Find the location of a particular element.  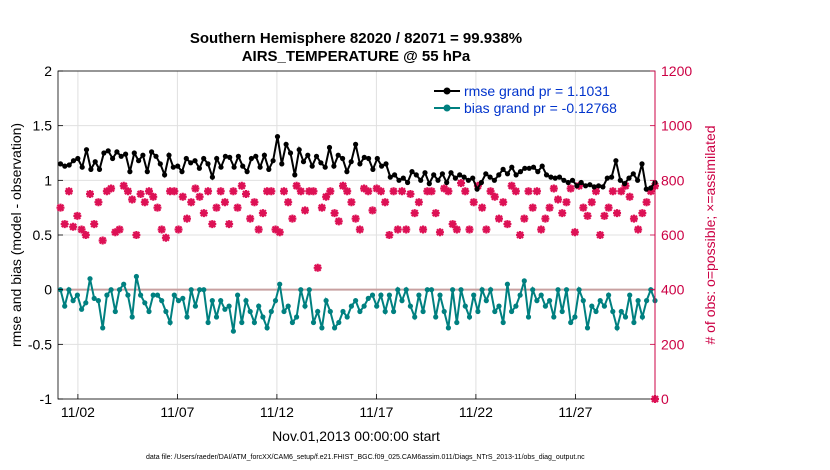

y-tick-label-right: 800 is located at coordinates (673, 180).